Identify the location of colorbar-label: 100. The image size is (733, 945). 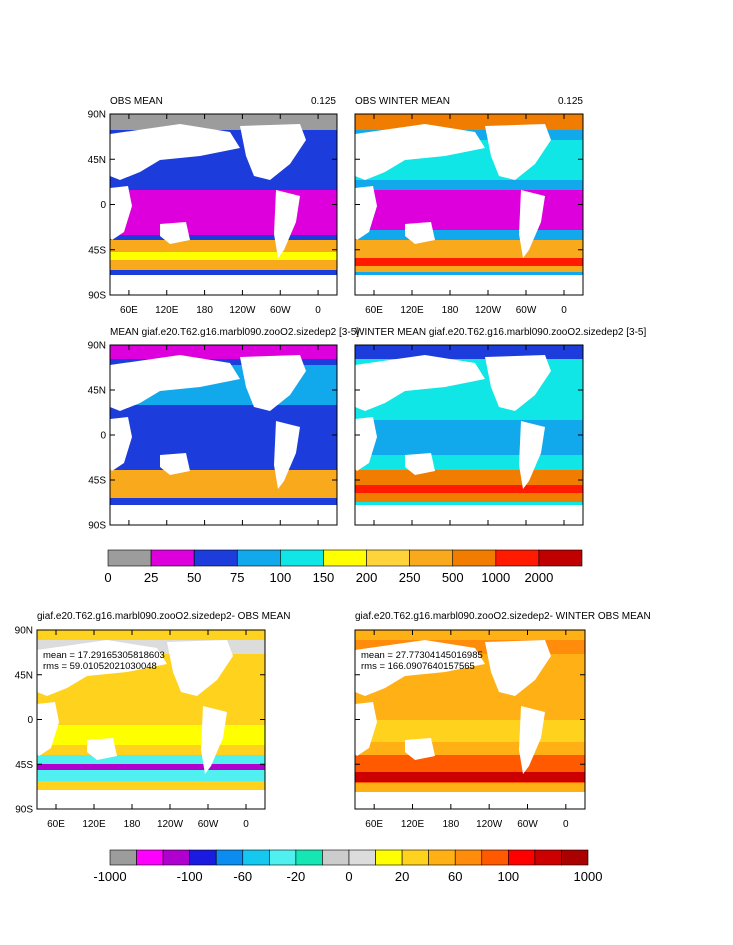
(281, 577).